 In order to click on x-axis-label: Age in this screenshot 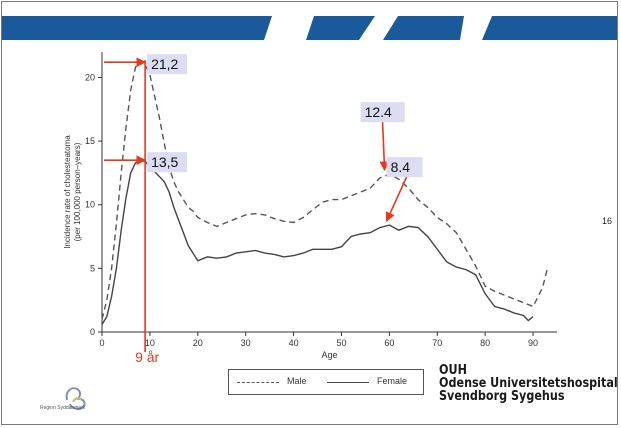, I will do `click(329, 355)`.